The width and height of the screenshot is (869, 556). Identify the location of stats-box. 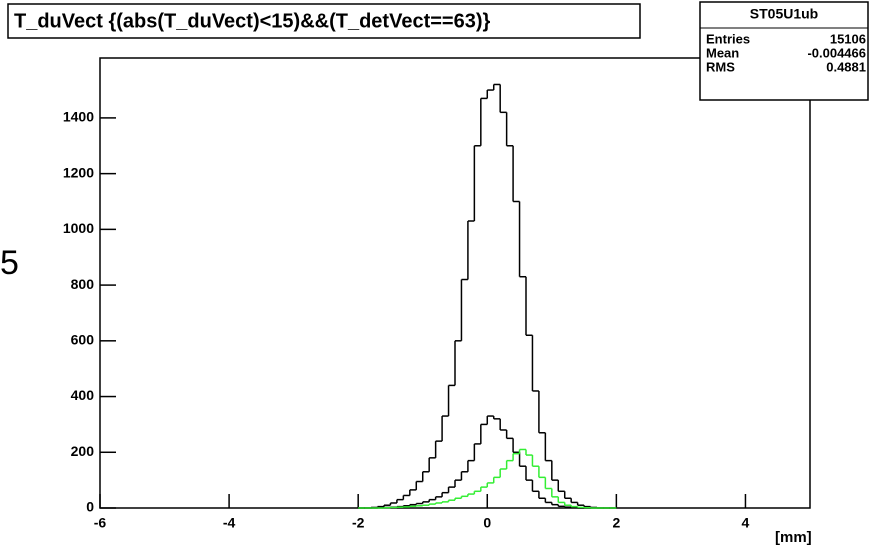
(784, 51).